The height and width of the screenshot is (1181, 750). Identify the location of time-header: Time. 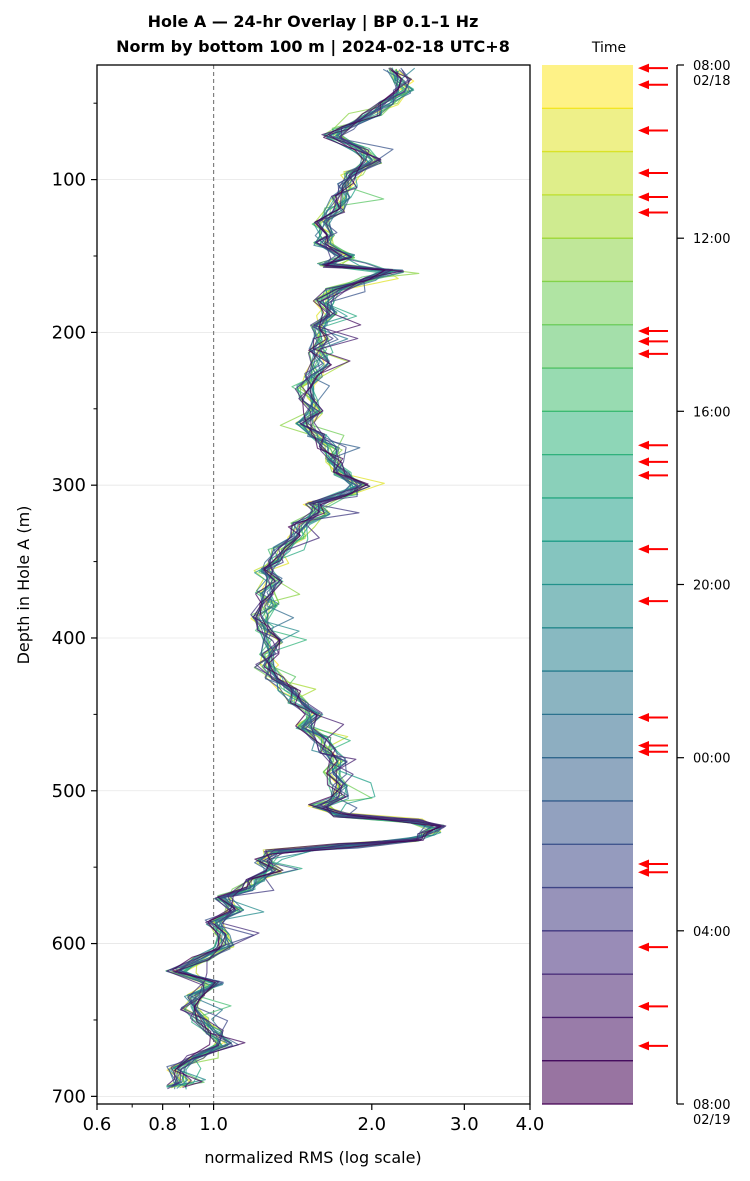
(608, 48).